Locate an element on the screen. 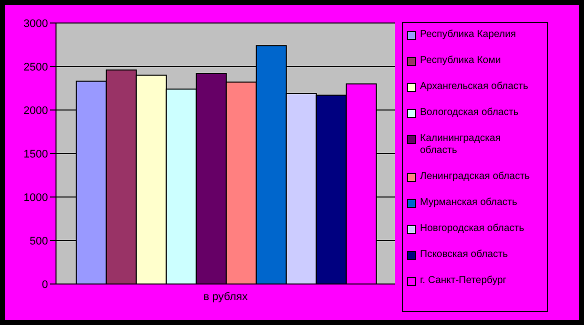 The width and height of the screenshot is (584, 325). legend-label: Псковская область is located at coordinates (464, 255).